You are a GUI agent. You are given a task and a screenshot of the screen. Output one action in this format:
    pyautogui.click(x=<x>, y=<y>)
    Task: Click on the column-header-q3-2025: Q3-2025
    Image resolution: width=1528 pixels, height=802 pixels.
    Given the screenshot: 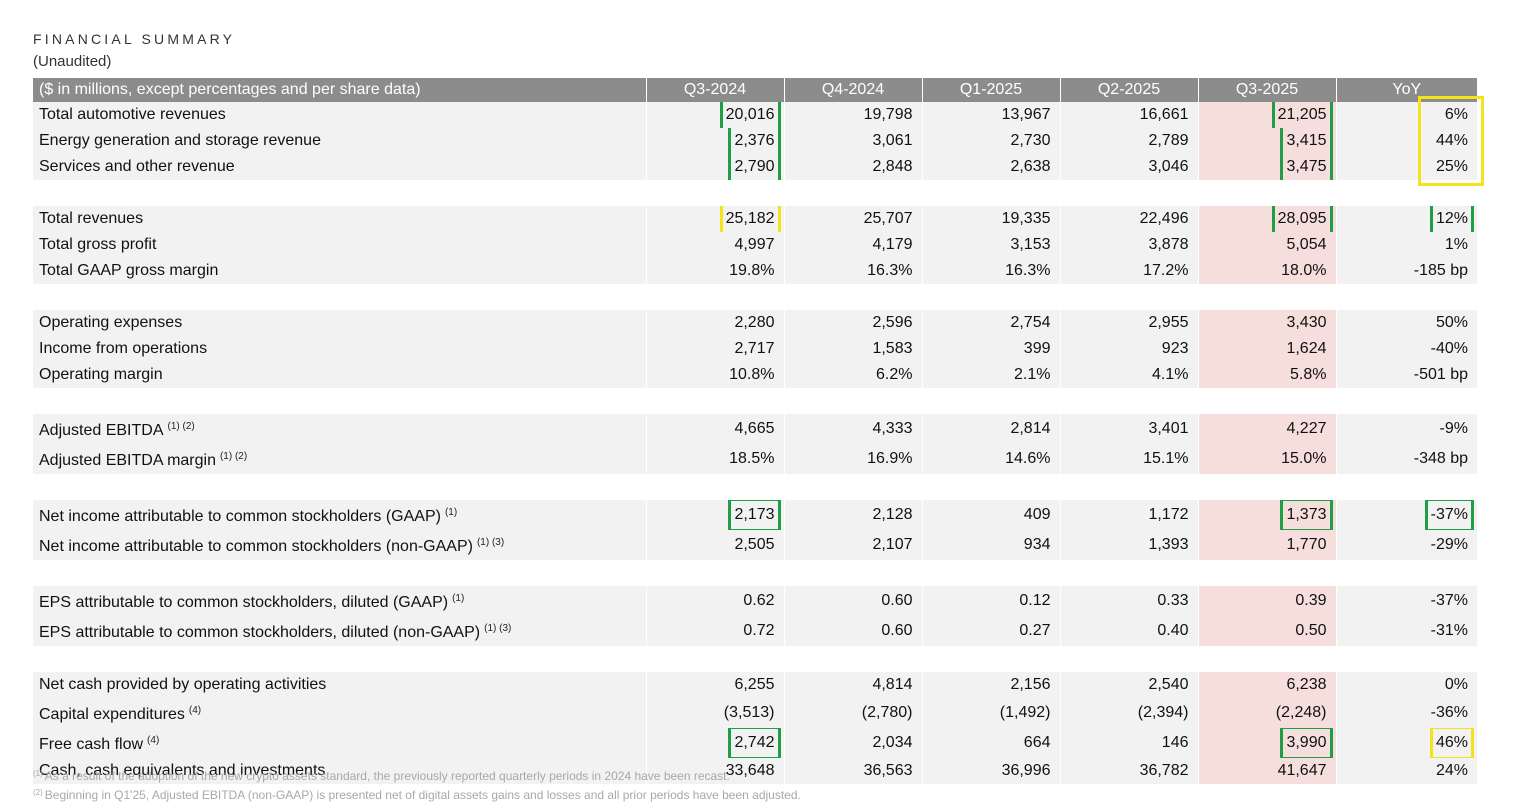 What is the action you would take?
    pyautogui.click(x=1267, y=90)
    